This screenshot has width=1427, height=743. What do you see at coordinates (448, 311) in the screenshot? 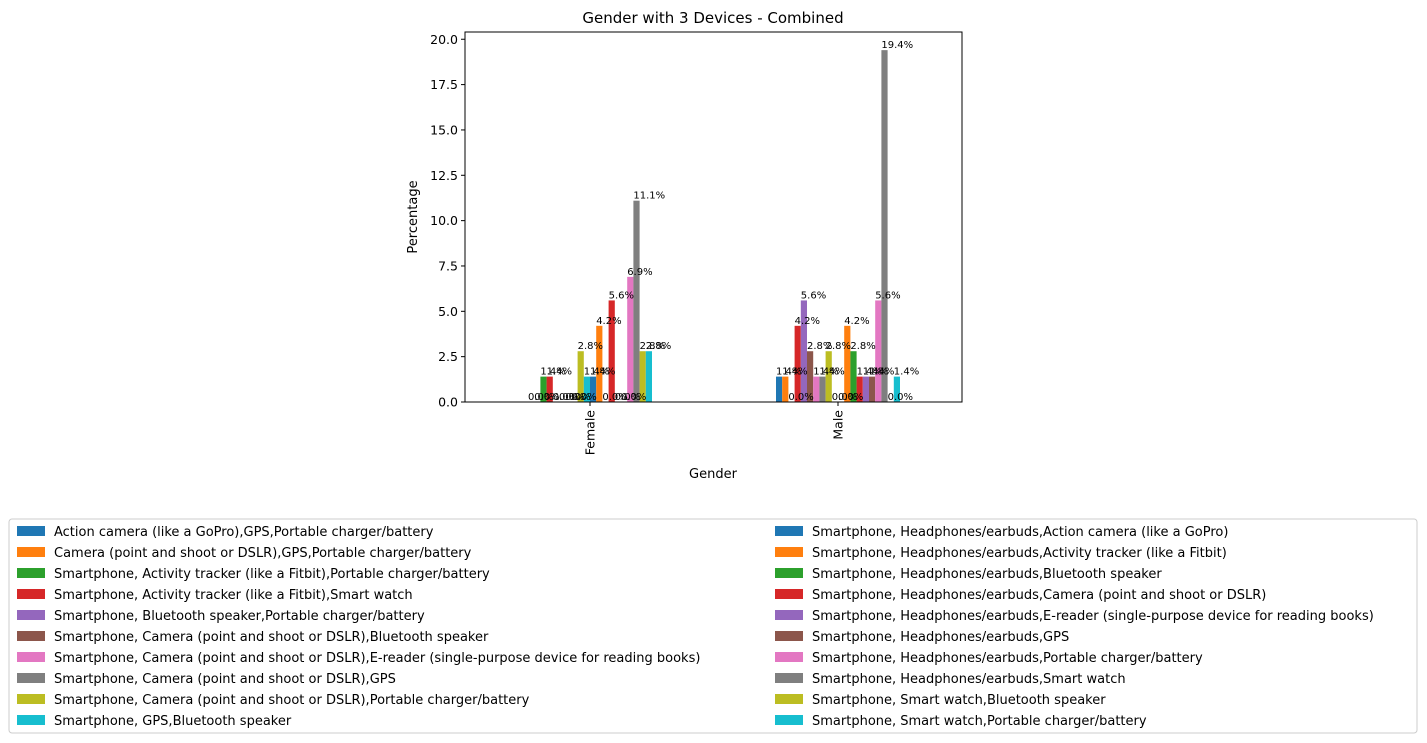
I see `y-tick-label: 5.0` at bounding box center [448, 311].